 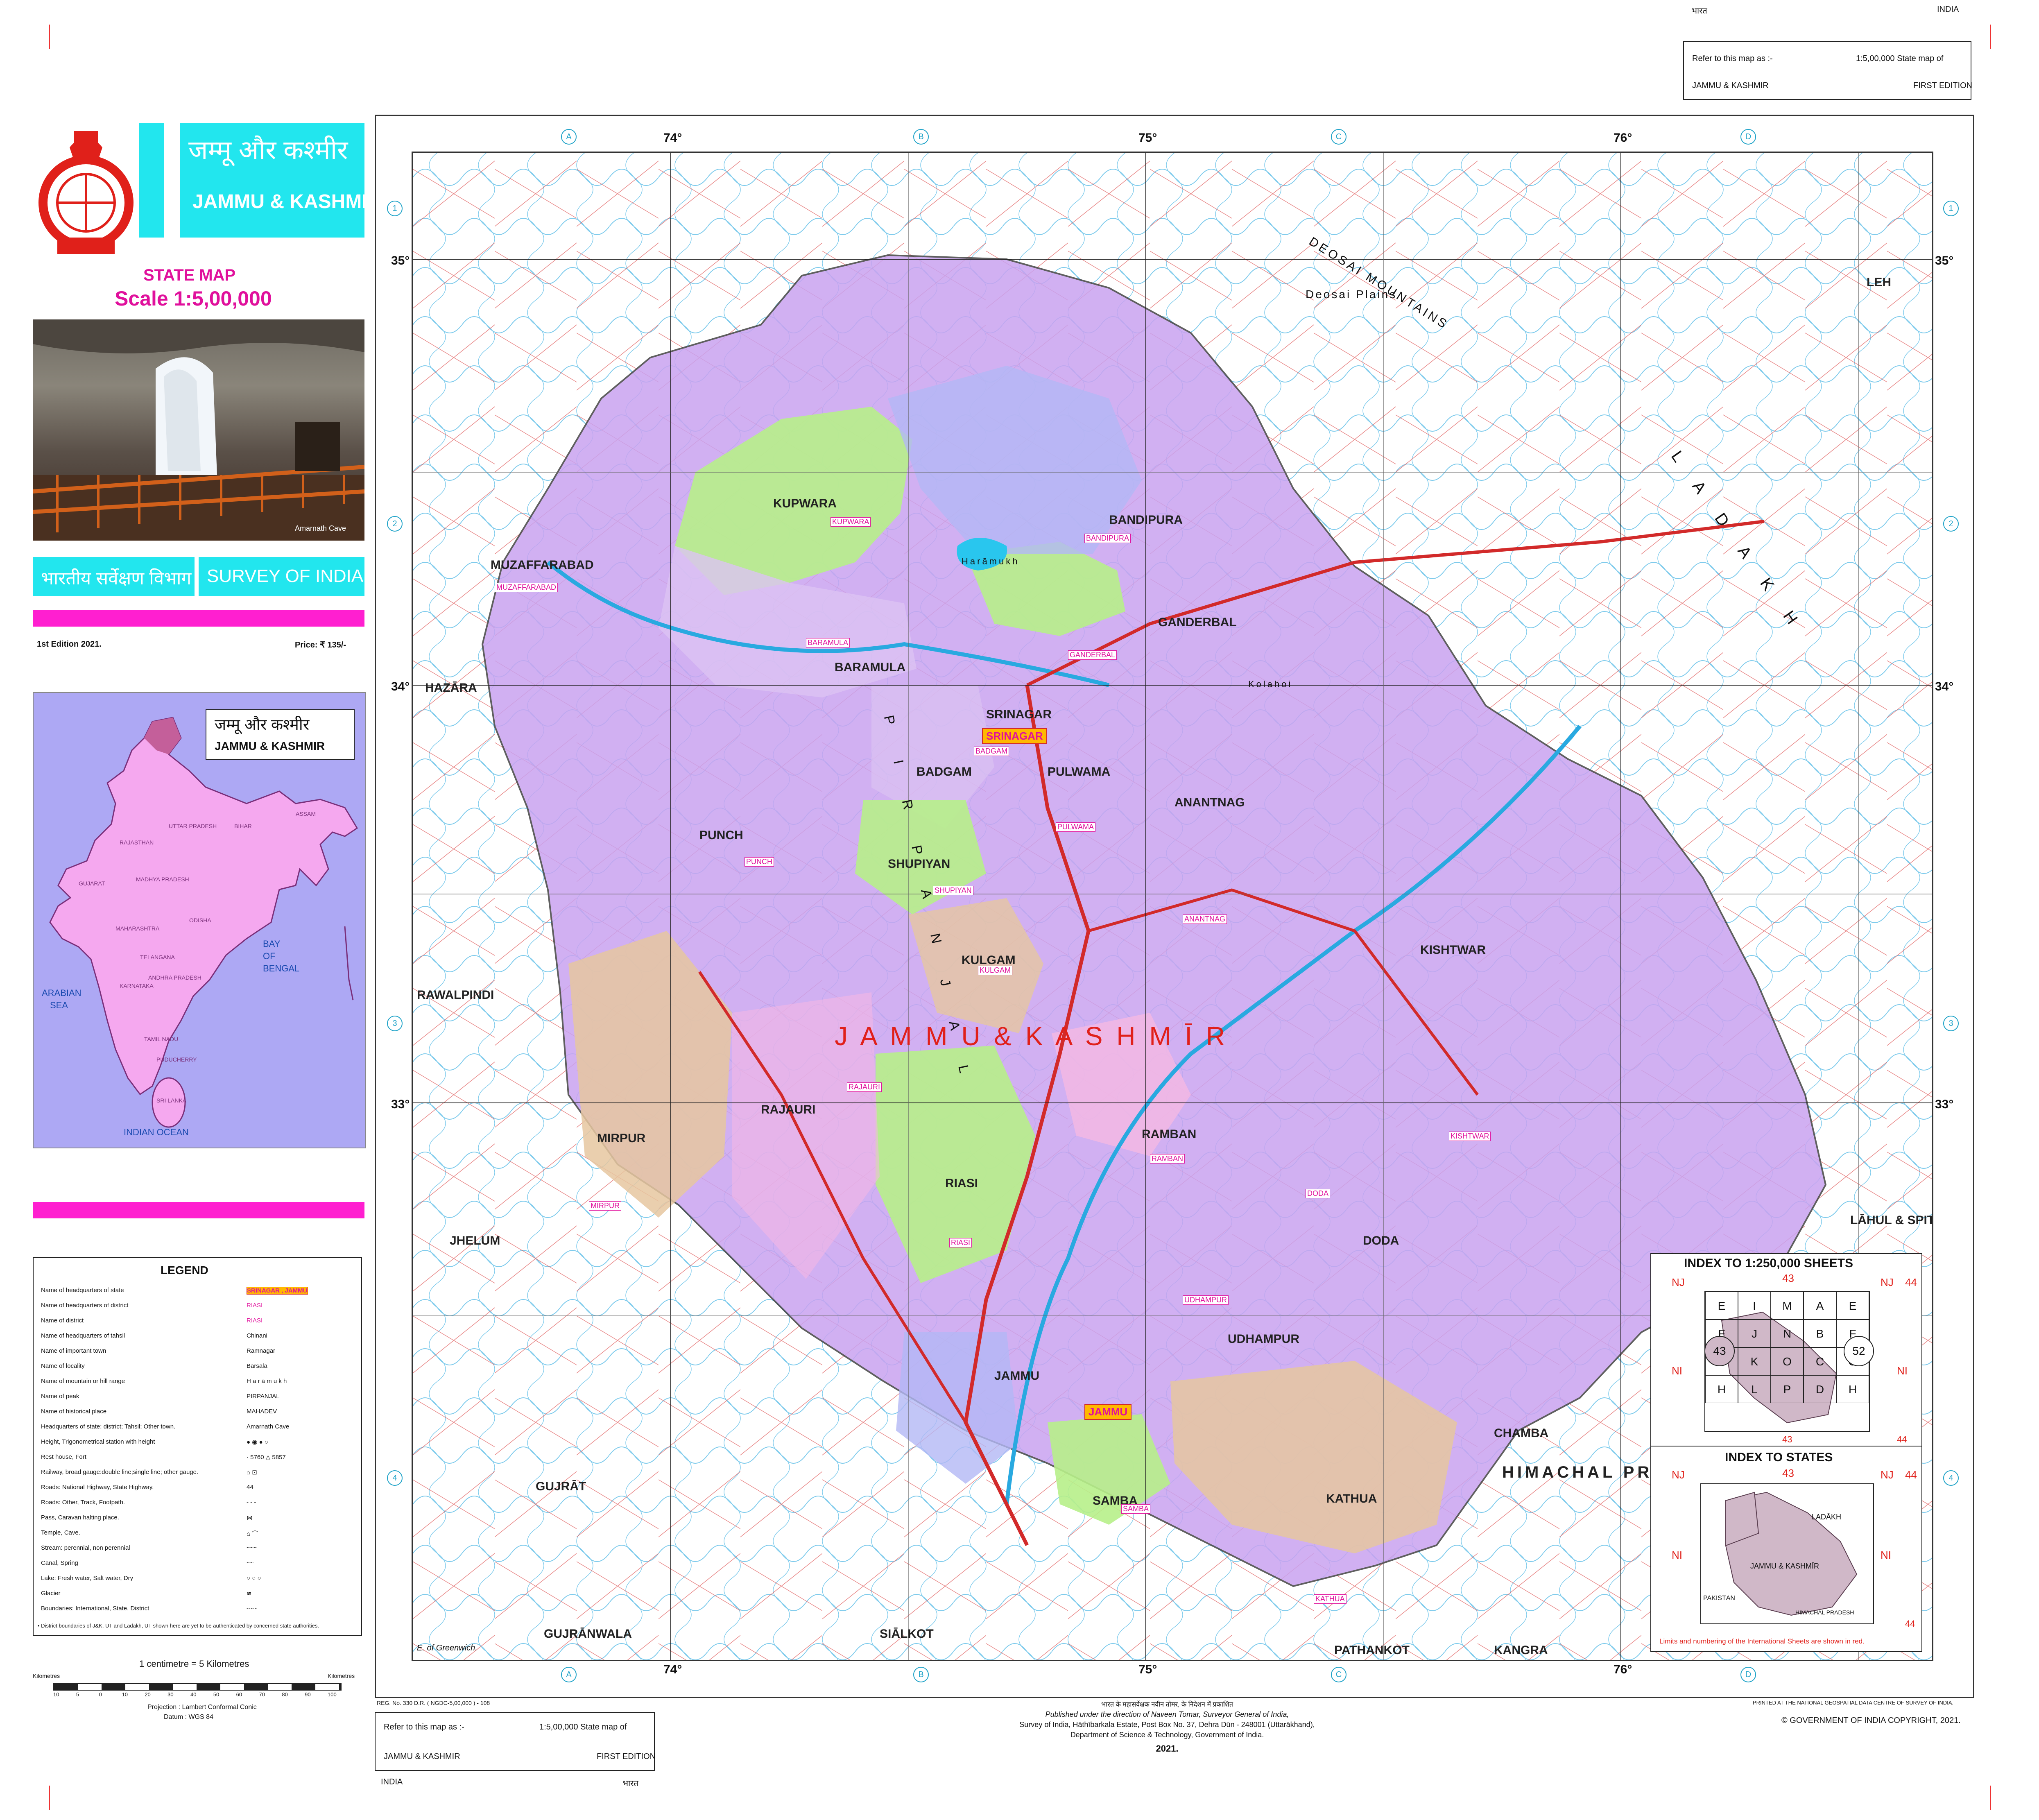 What do you see at coordinates (1911, 1475) in the screenshot?
I see `ist-44: 44` at bounding box center [1911, 1475].